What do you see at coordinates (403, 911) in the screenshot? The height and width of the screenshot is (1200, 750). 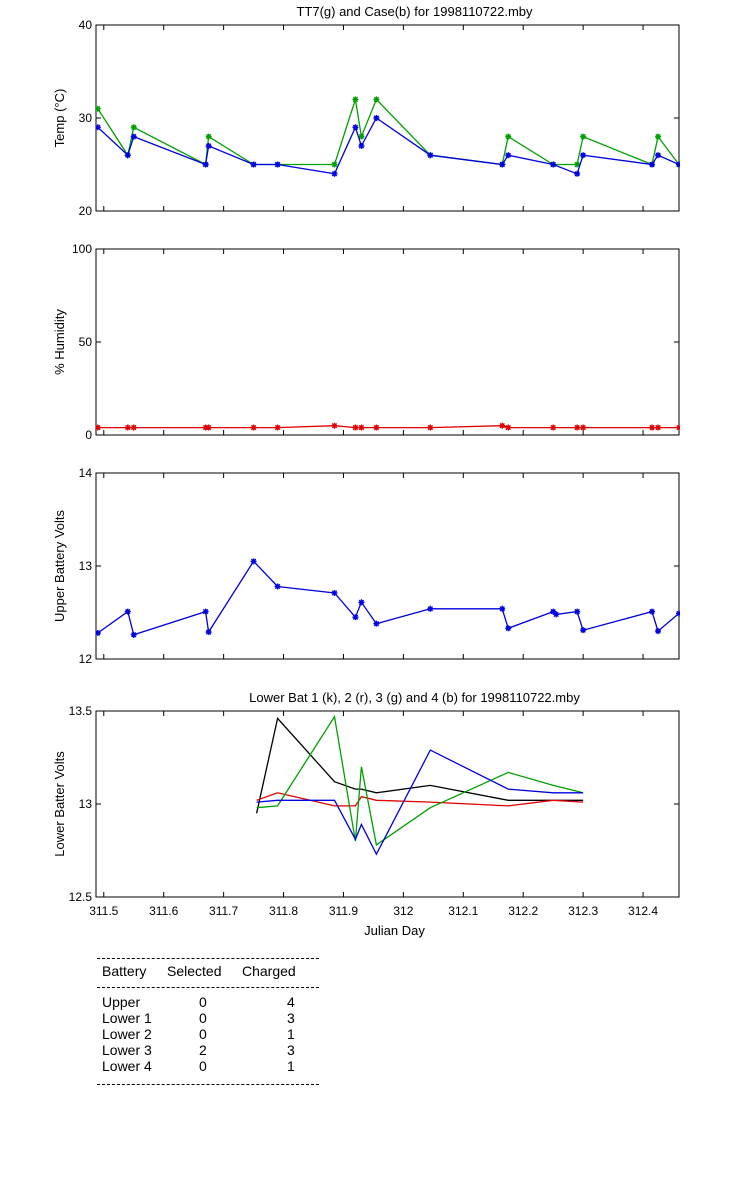 I see `x-tick-label: 312` at bounding box center [403, 911].